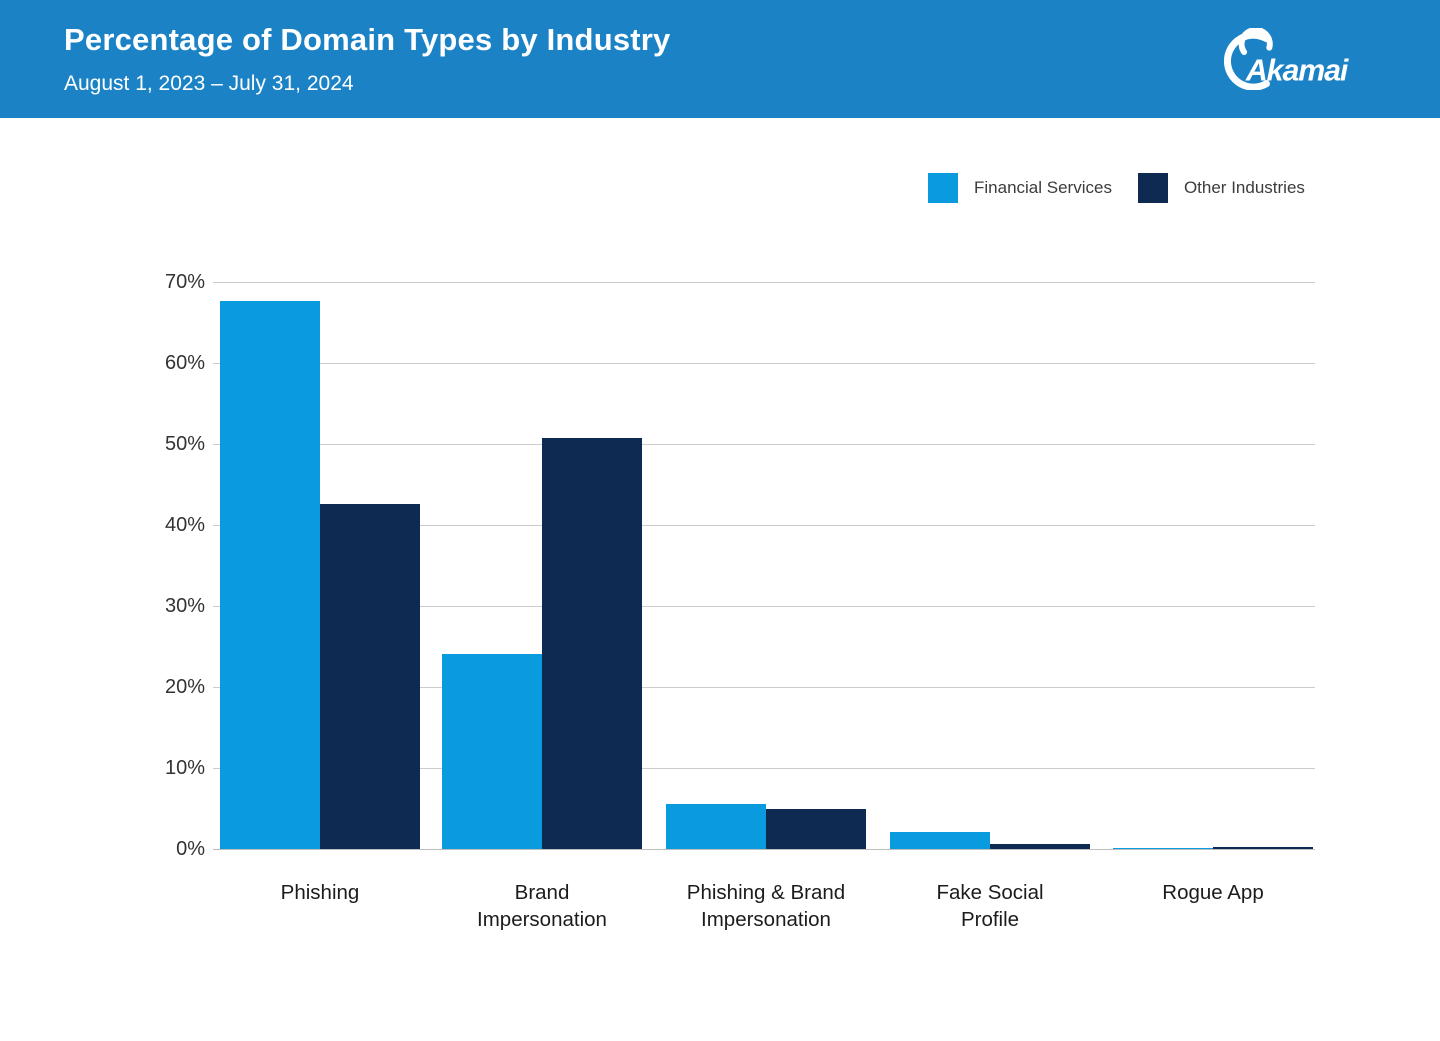 This screenshot has height=1041, width=1440. I want to click on y-axis-tick-label: 50%, so click(184, 444).